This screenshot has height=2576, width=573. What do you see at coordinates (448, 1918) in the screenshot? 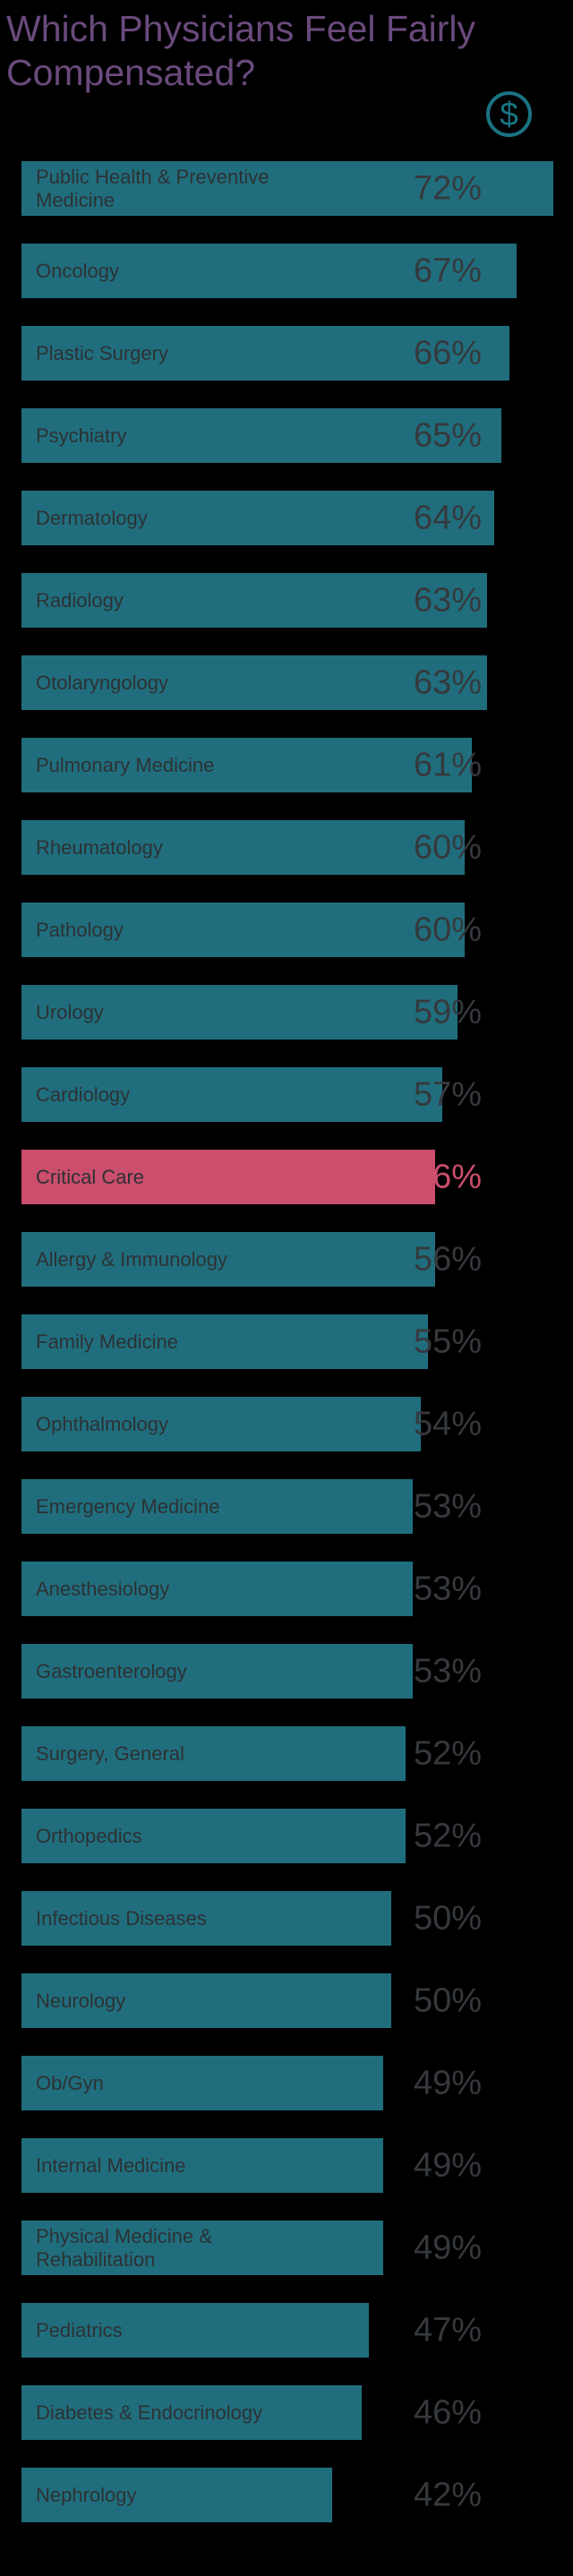
I see `bar-value: 50%` at bounding box center [448, 1918].